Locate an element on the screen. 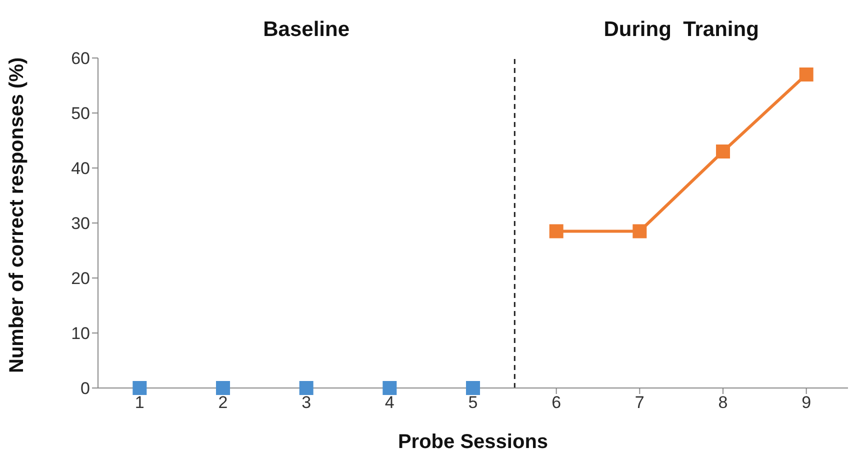 The height and width of the screenshot is (470, 866). text: Baseline is located at coordinates (306, 30).